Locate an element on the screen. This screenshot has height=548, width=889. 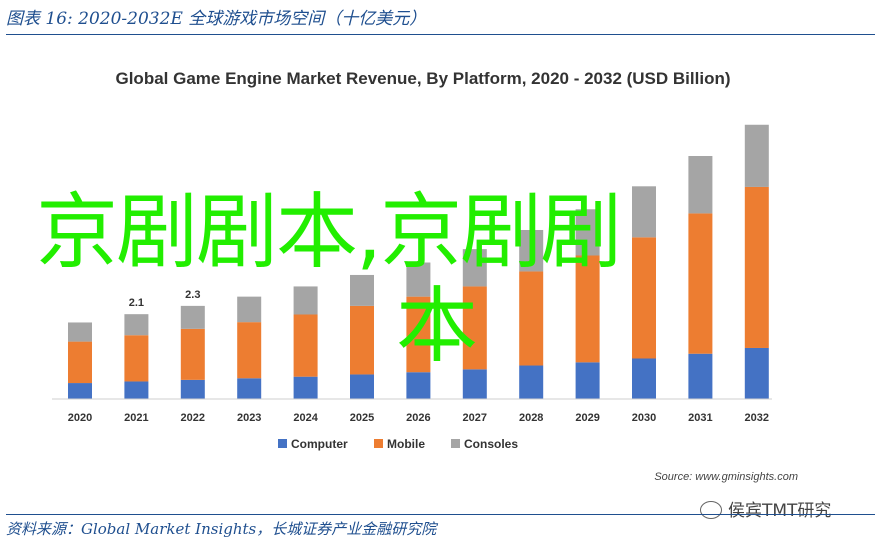
bar-consoles-2024 is located at coordinates (305, 300).